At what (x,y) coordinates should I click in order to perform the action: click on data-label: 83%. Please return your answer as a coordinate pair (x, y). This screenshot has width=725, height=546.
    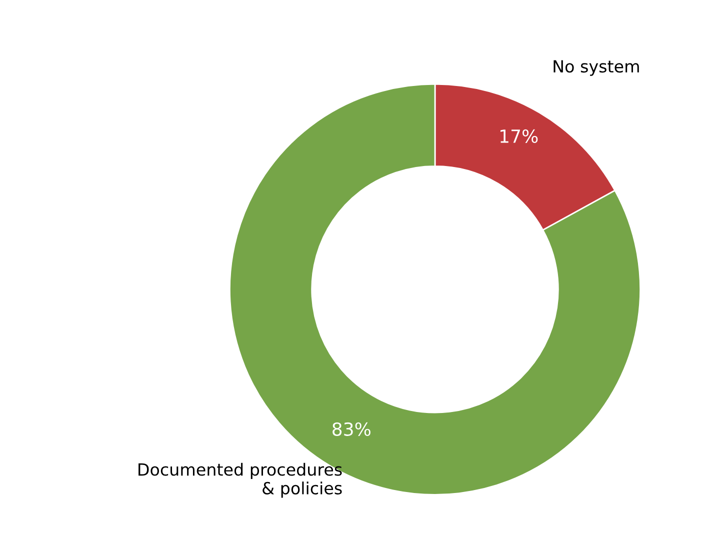
    Looking at the image, I should click on (351, 429).